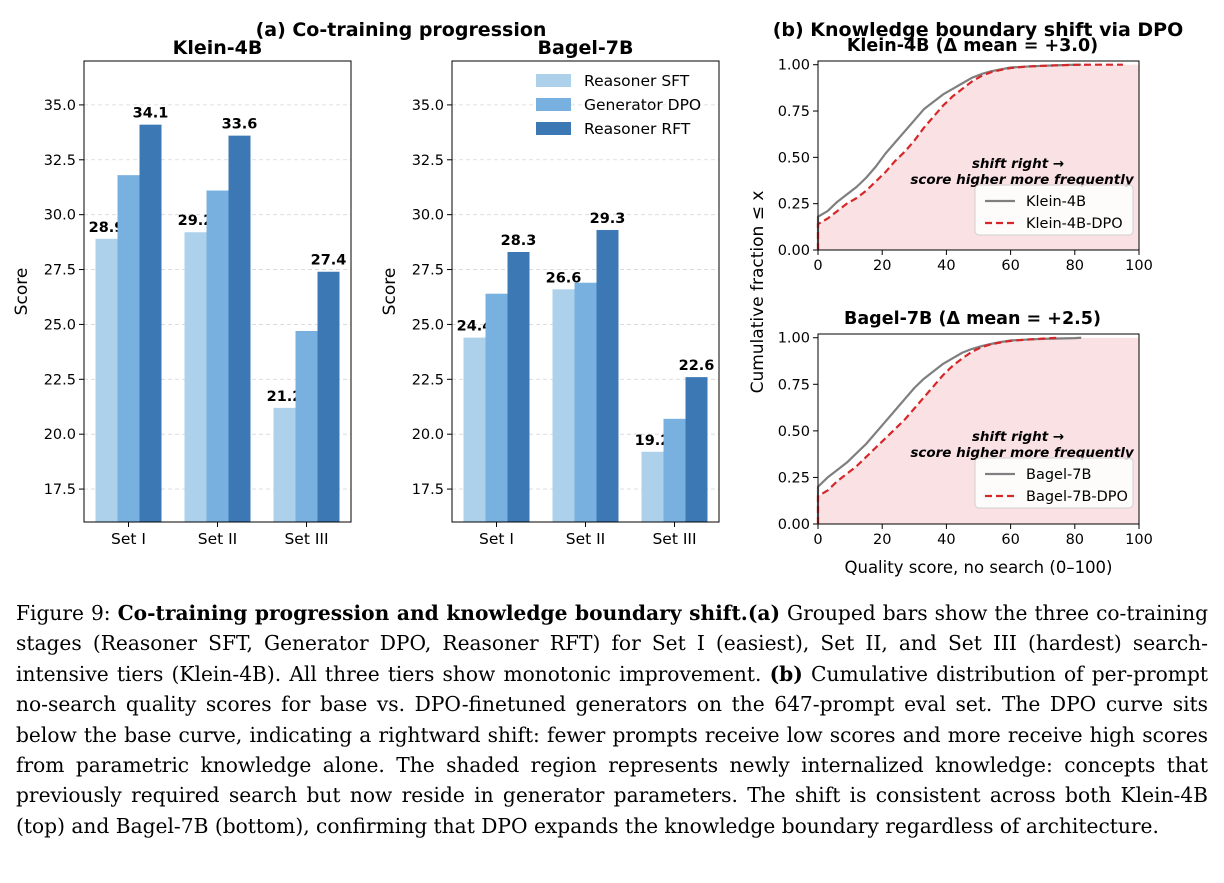 Image resolution: width=1224 pixels, height=883 pixels. What do you see at coordinates (553, 80) in the screenshot?
I see `legend-swatch-reasoner-sft` at bounding box center [553, 80].